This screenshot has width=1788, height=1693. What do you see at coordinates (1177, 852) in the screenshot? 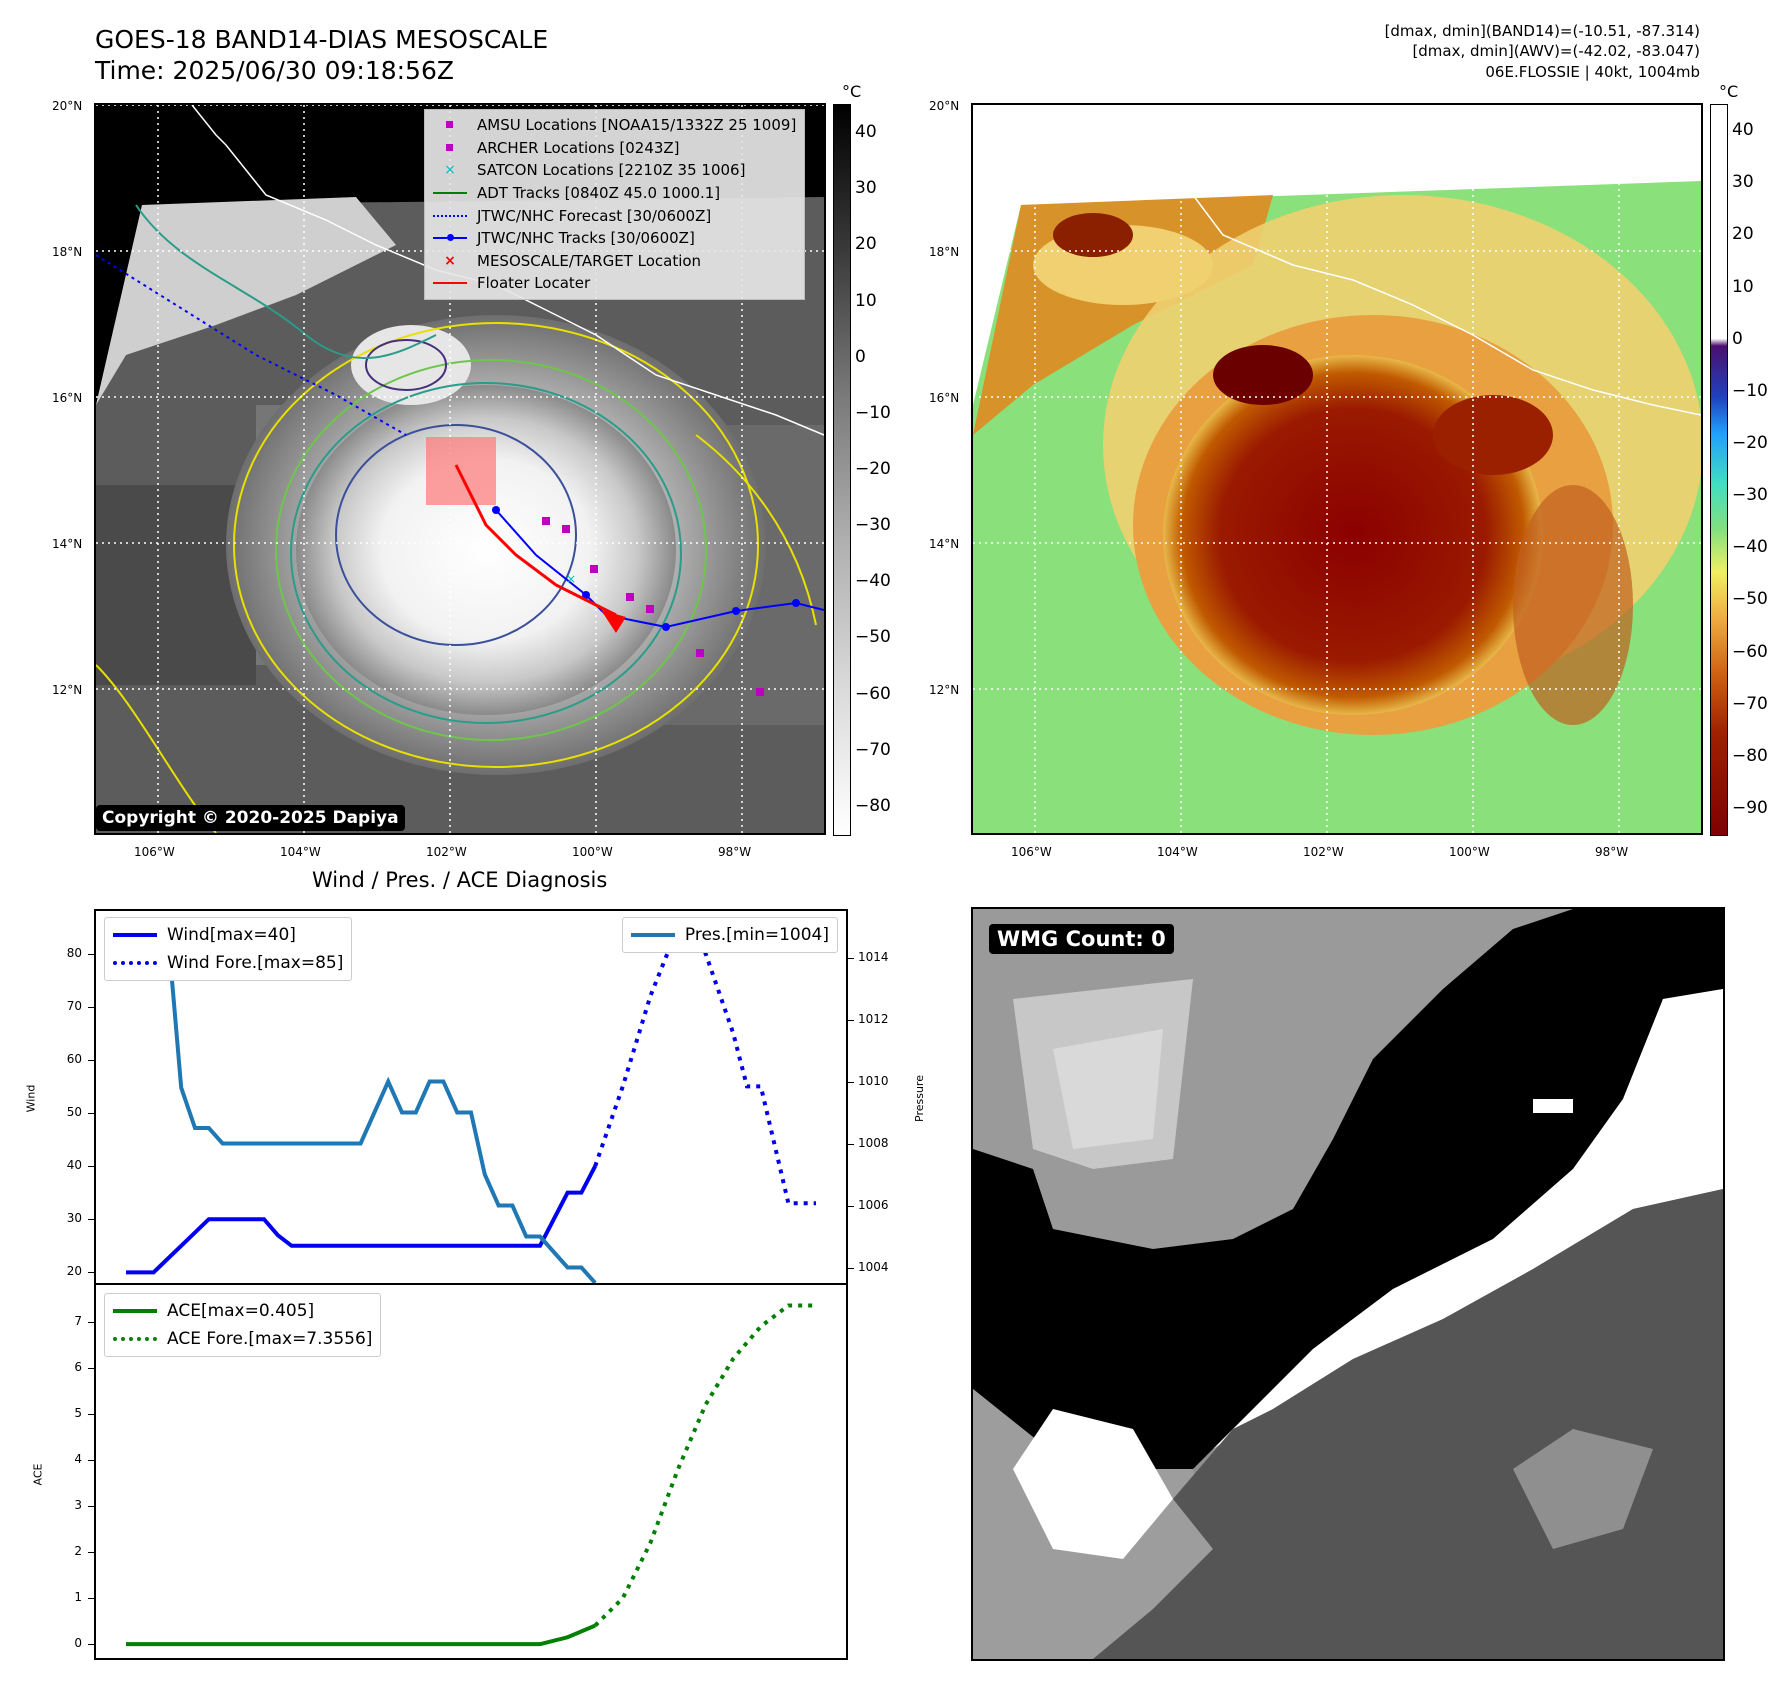
I see `awv-lon-label-104: 104°W` at bounding box center [1177, 852].